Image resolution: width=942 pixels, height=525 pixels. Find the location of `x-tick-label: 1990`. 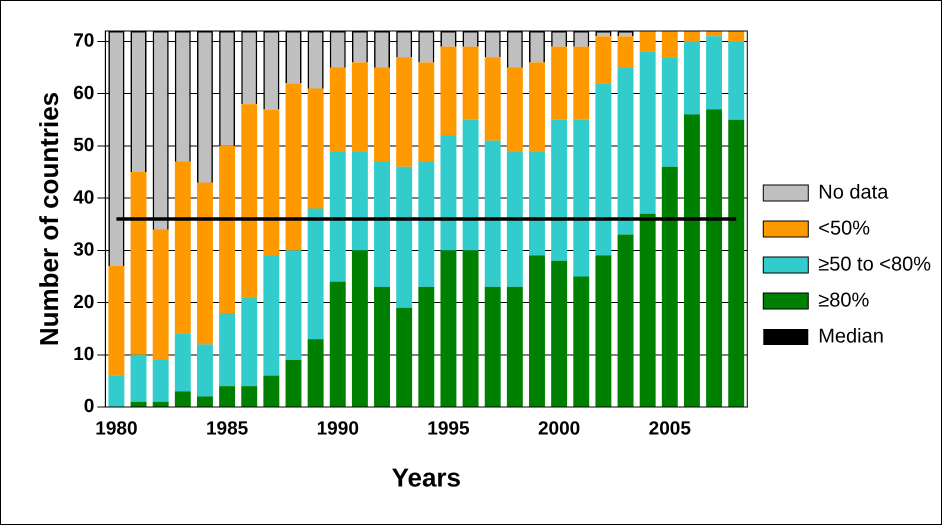

x-tick-label: 1990 is located at coordinates (337, 429).